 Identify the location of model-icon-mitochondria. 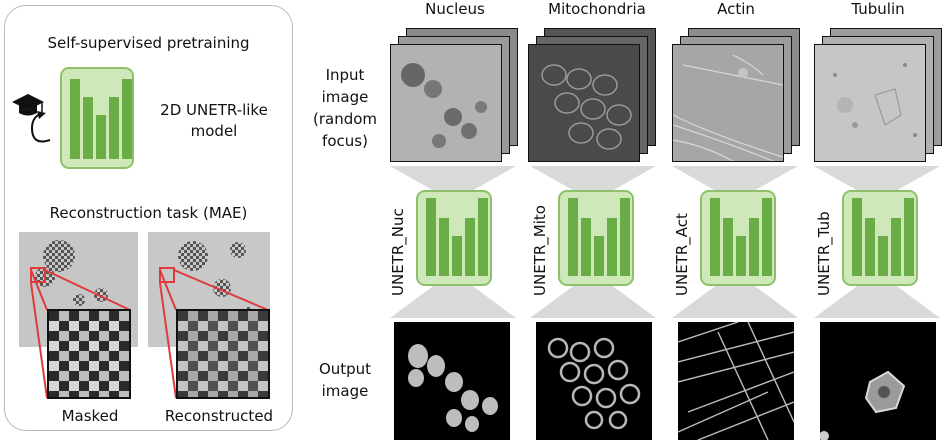
(596, 238).